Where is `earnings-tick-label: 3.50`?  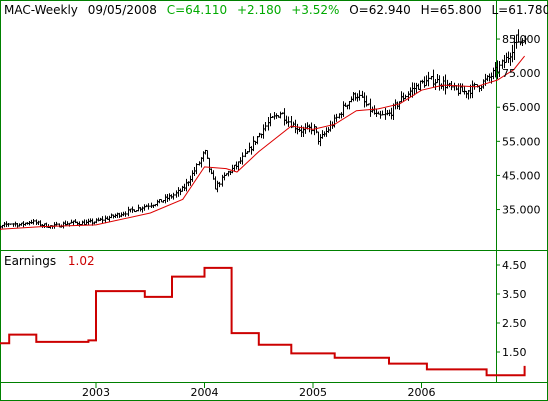 earnings-tick-label: 3.50 is located at coordinates (514, 294).